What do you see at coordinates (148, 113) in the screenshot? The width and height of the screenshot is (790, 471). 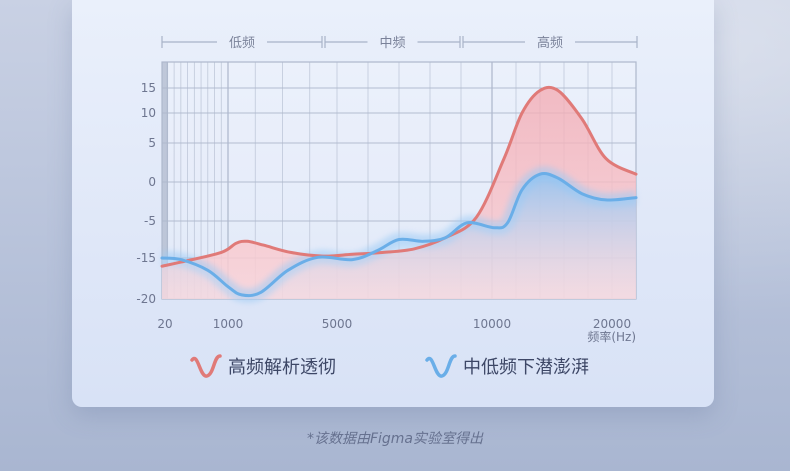 I see `y-tick-label: 10` at bounding box center [148, 113].